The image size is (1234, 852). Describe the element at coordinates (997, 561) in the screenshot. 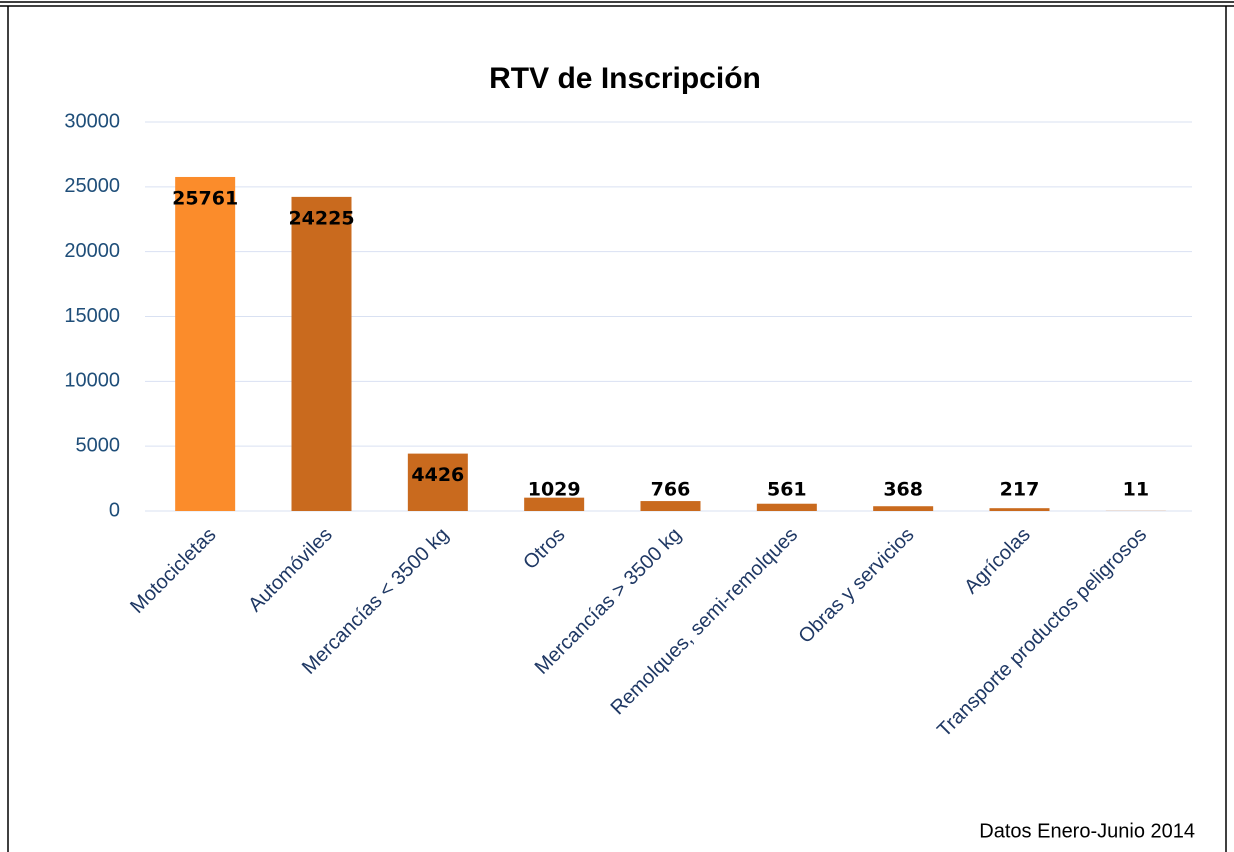

I see `x-tick-label: Agrícolas` at that location.